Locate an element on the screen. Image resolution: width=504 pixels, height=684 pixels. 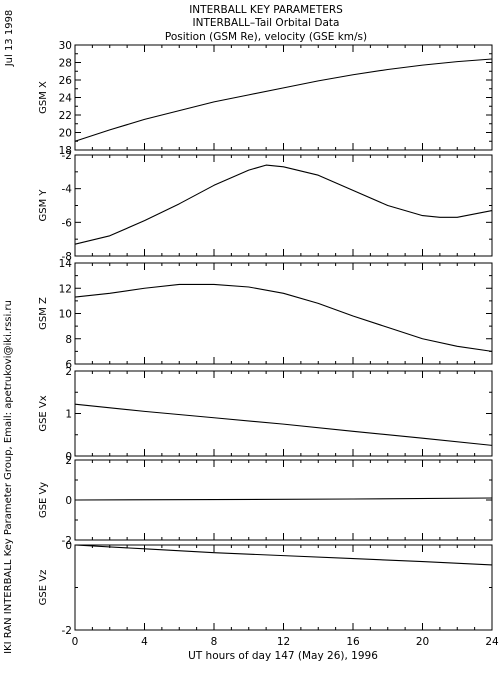
panel-4-ytick-label: 0 is located at coordinates (68, 457).